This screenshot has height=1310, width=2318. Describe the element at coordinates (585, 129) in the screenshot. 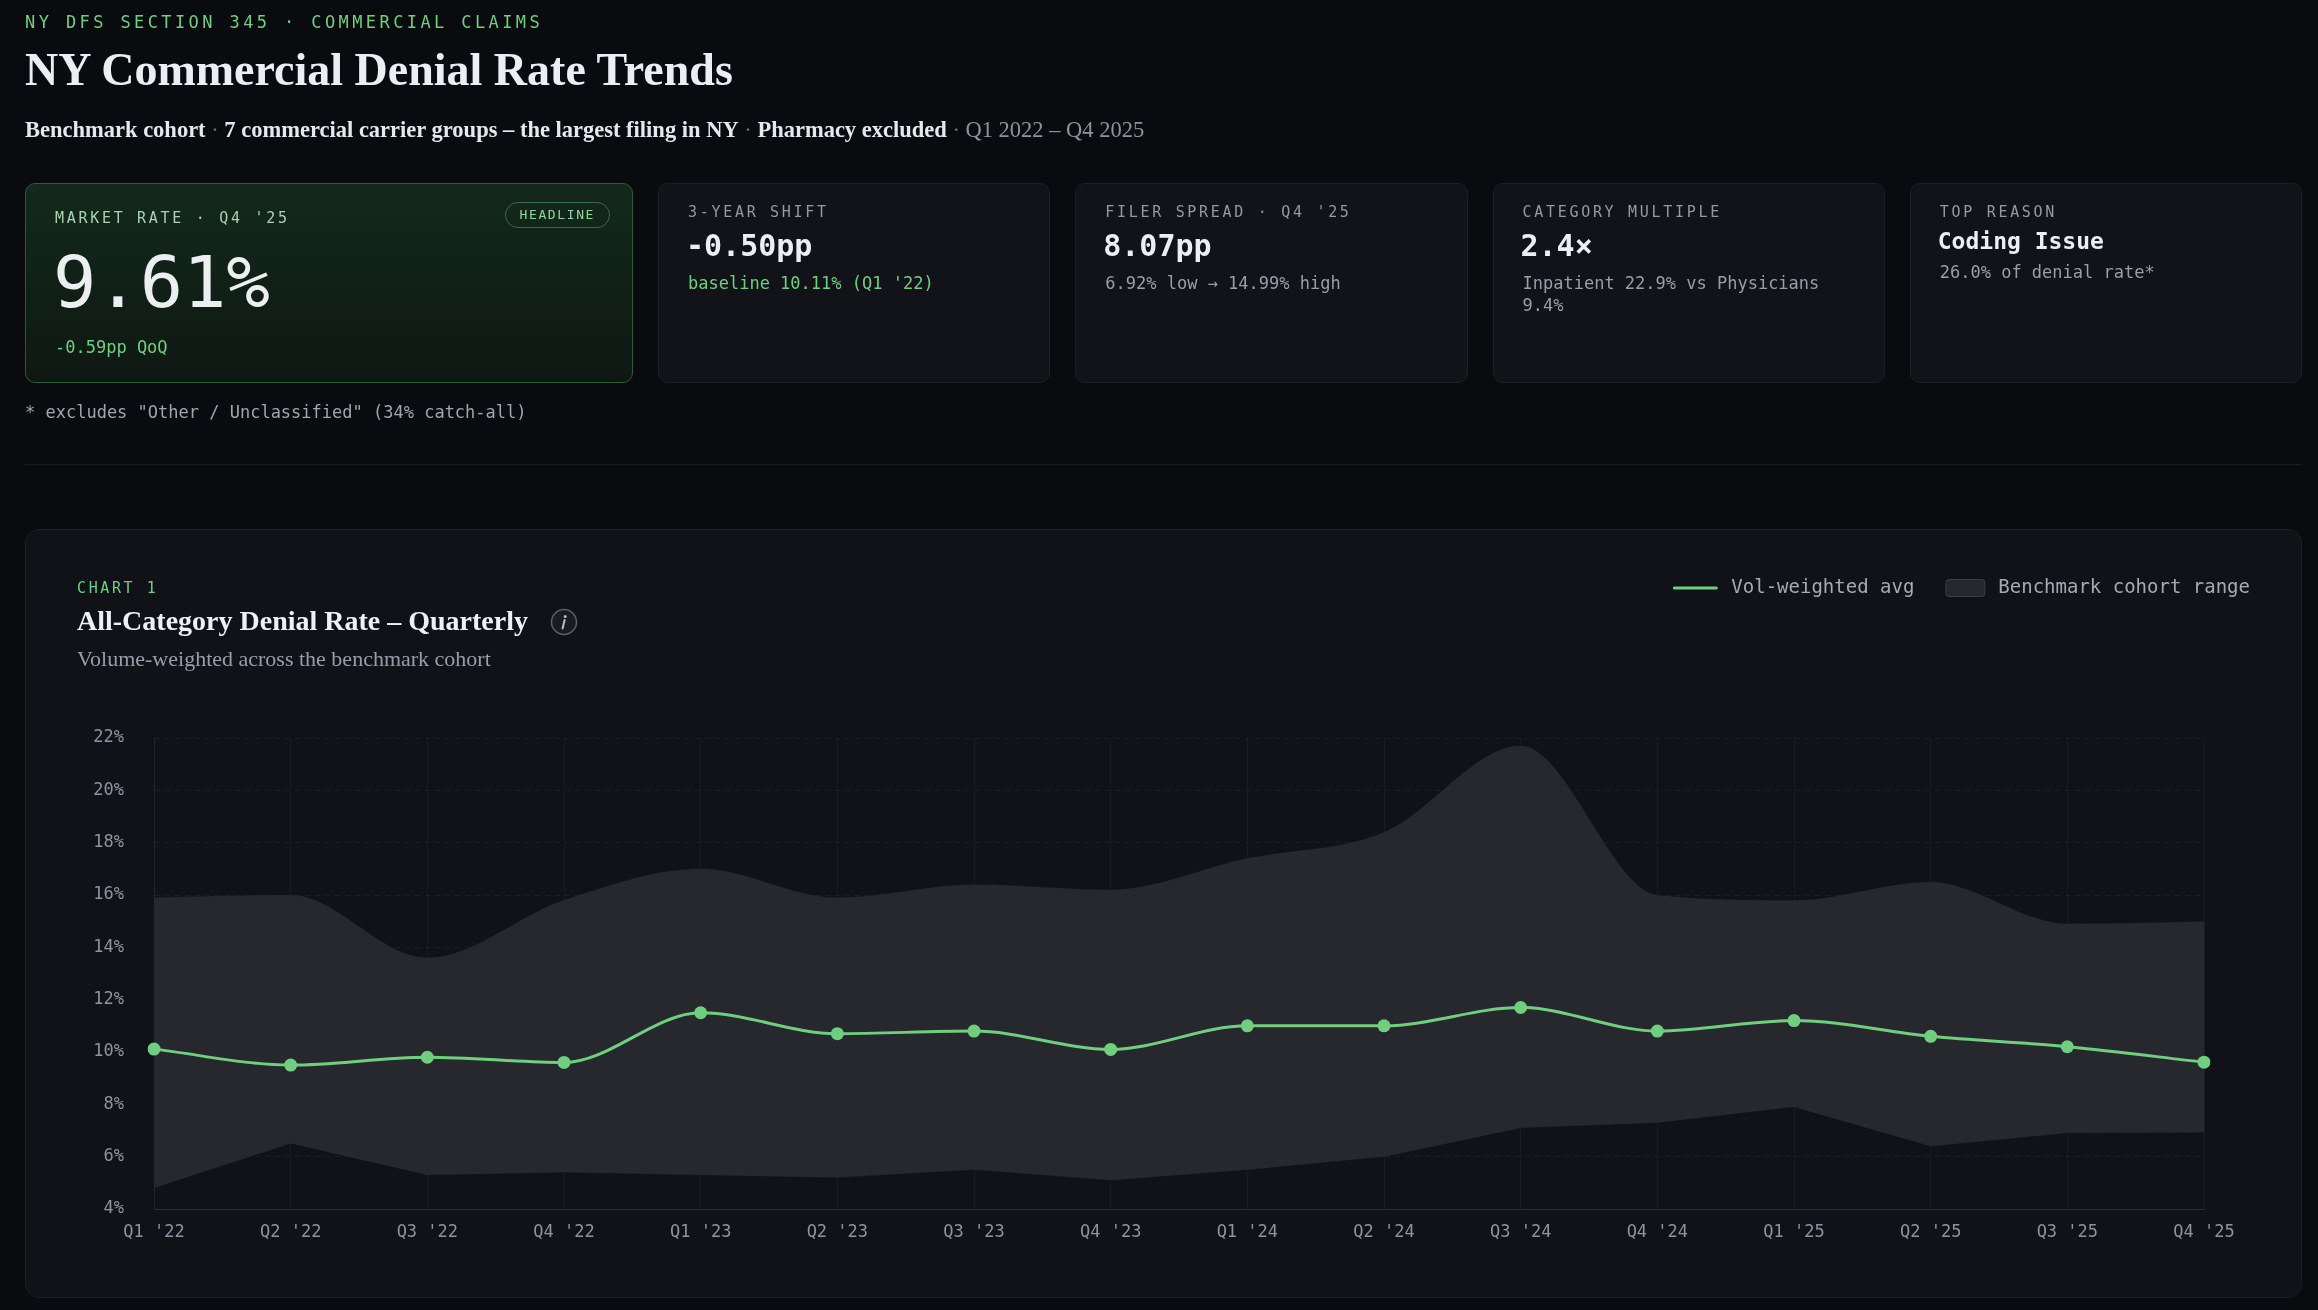

I see `text: Benchmark cohort · 7 commercial carrier groups – the largest filing in NY · Pharmacy excluded · Q1 2022 – Q4 2025` at that location.